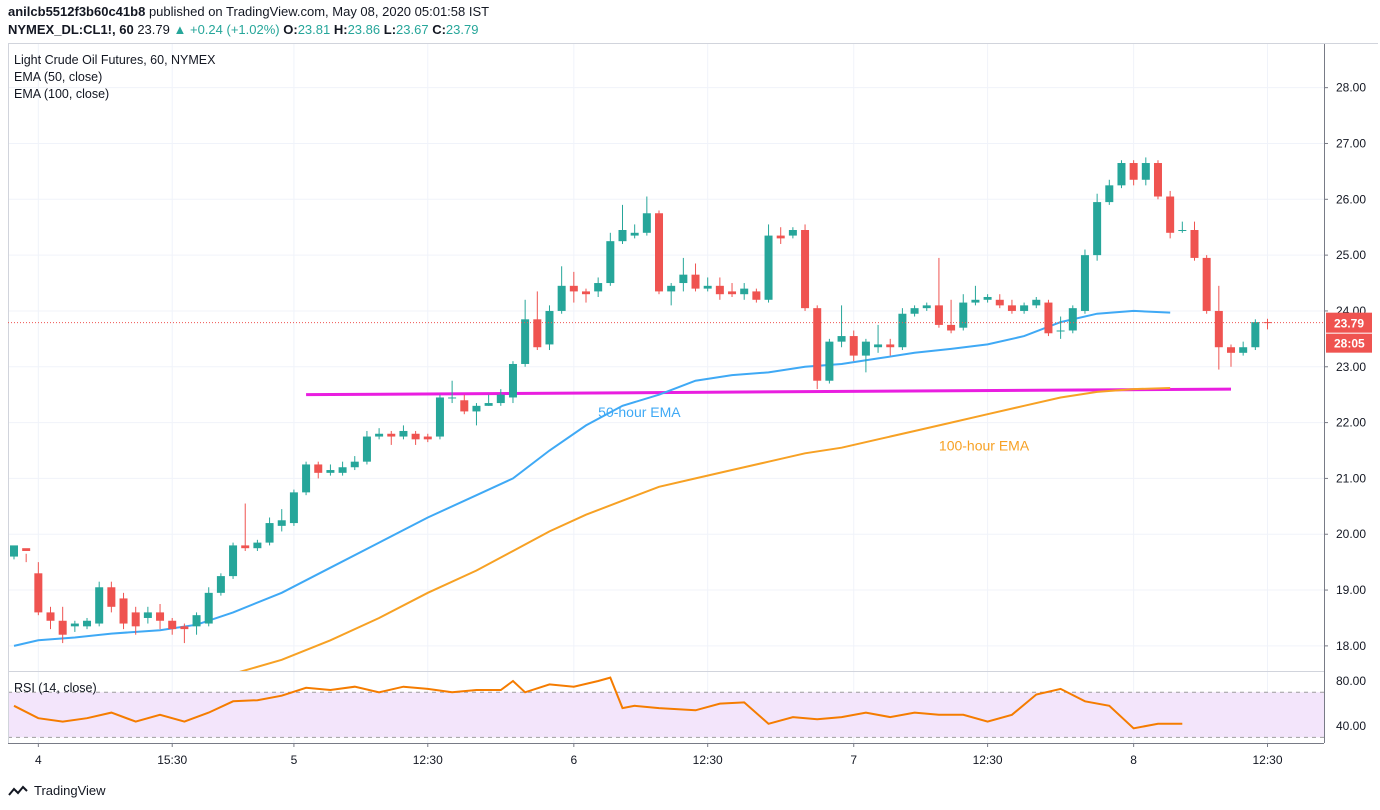  I want to click on support-line, so click(769, 392).